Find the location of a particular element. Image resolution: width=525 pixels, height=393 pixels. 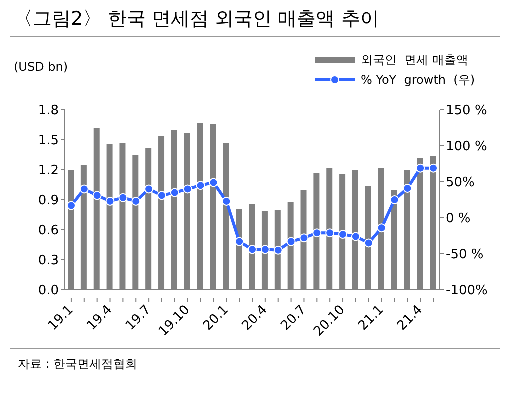

chart-title: 〈그림2〉 한국 면세점 외국인 매출액 추이 is located at coordinates (197, 19).